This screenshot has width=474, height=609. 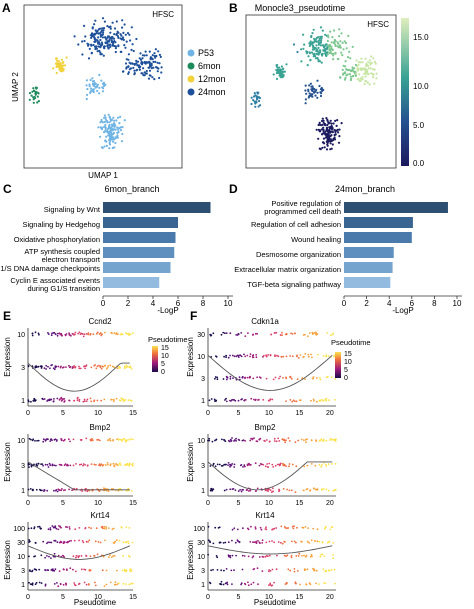 What do you see at coordinates (193, 316) in the screenshot?
I see `panel-letter-f: F` at bounding box center [193, 316].